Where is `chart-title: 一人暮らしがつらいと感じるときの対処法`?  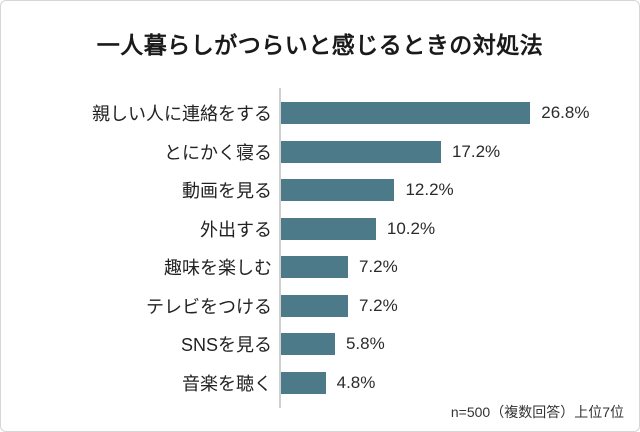 chart-title: 一人暮らしがつらいと感じるときの対処法 is located at coordinates (320, 45).